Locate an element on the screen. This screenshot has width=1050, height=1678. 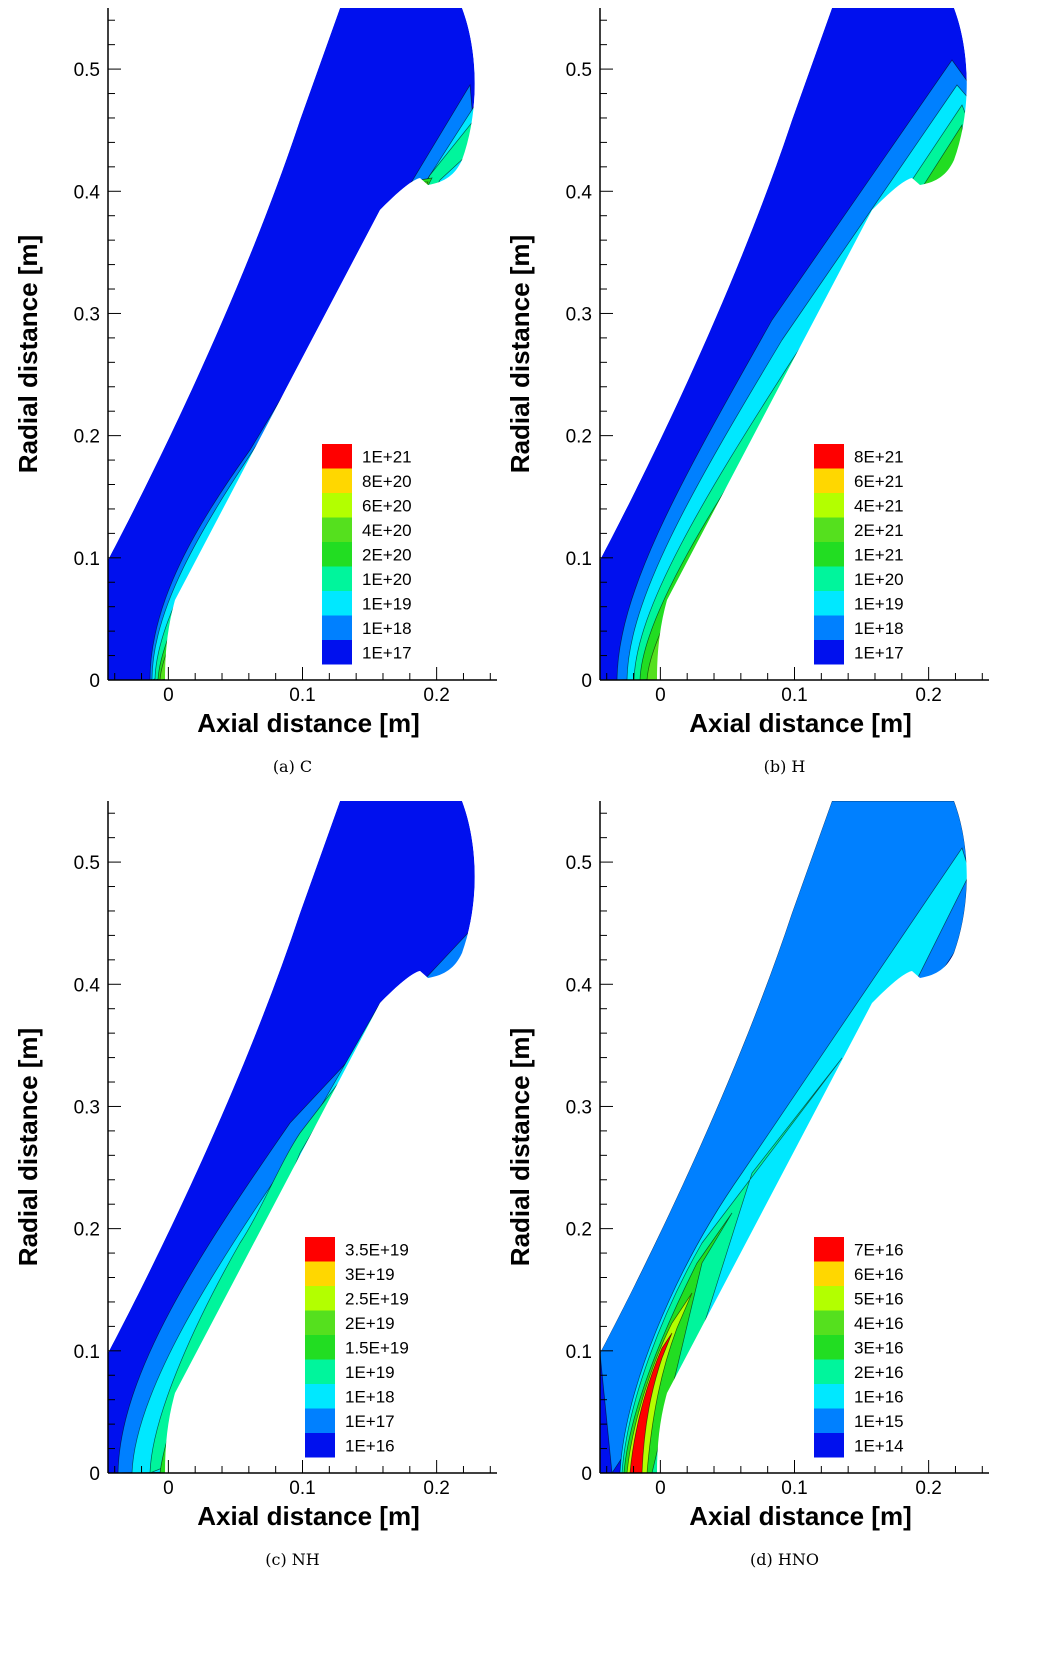
legend-label: 8E+20 is located at coordinates (387, 481).